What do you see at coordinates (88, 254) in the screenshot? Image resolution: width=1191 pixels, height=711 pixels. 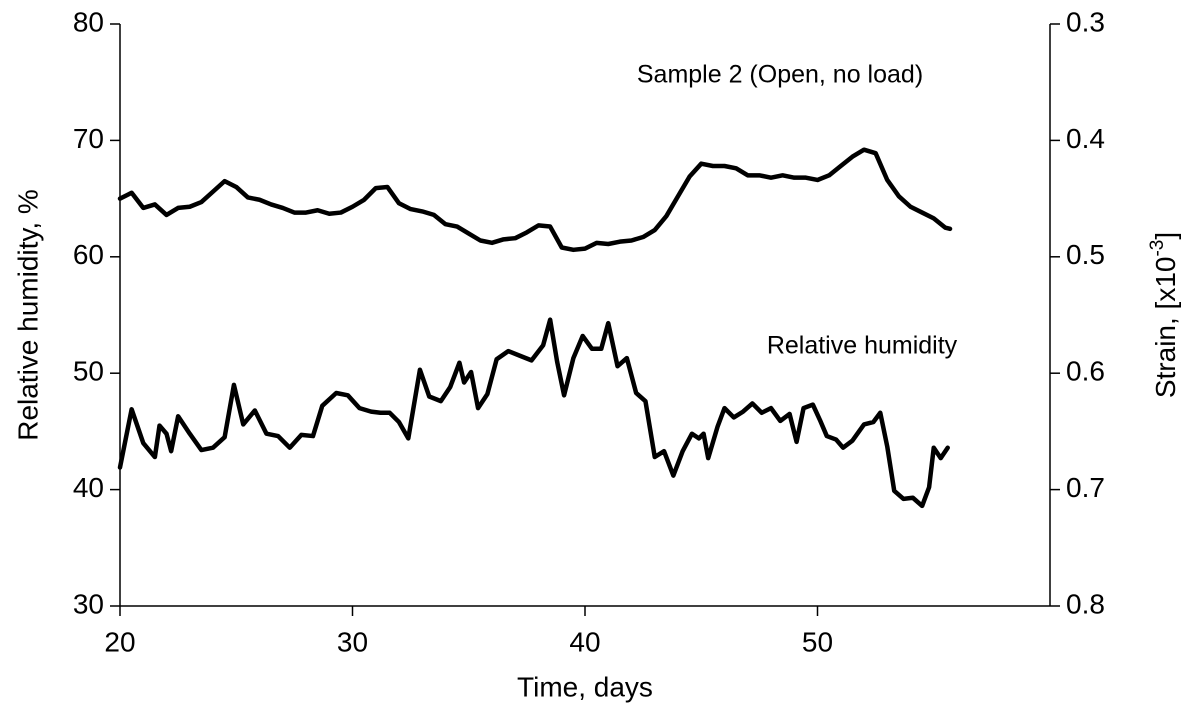 I see `y-tick-label: 60` at bounding box center [88, 254].